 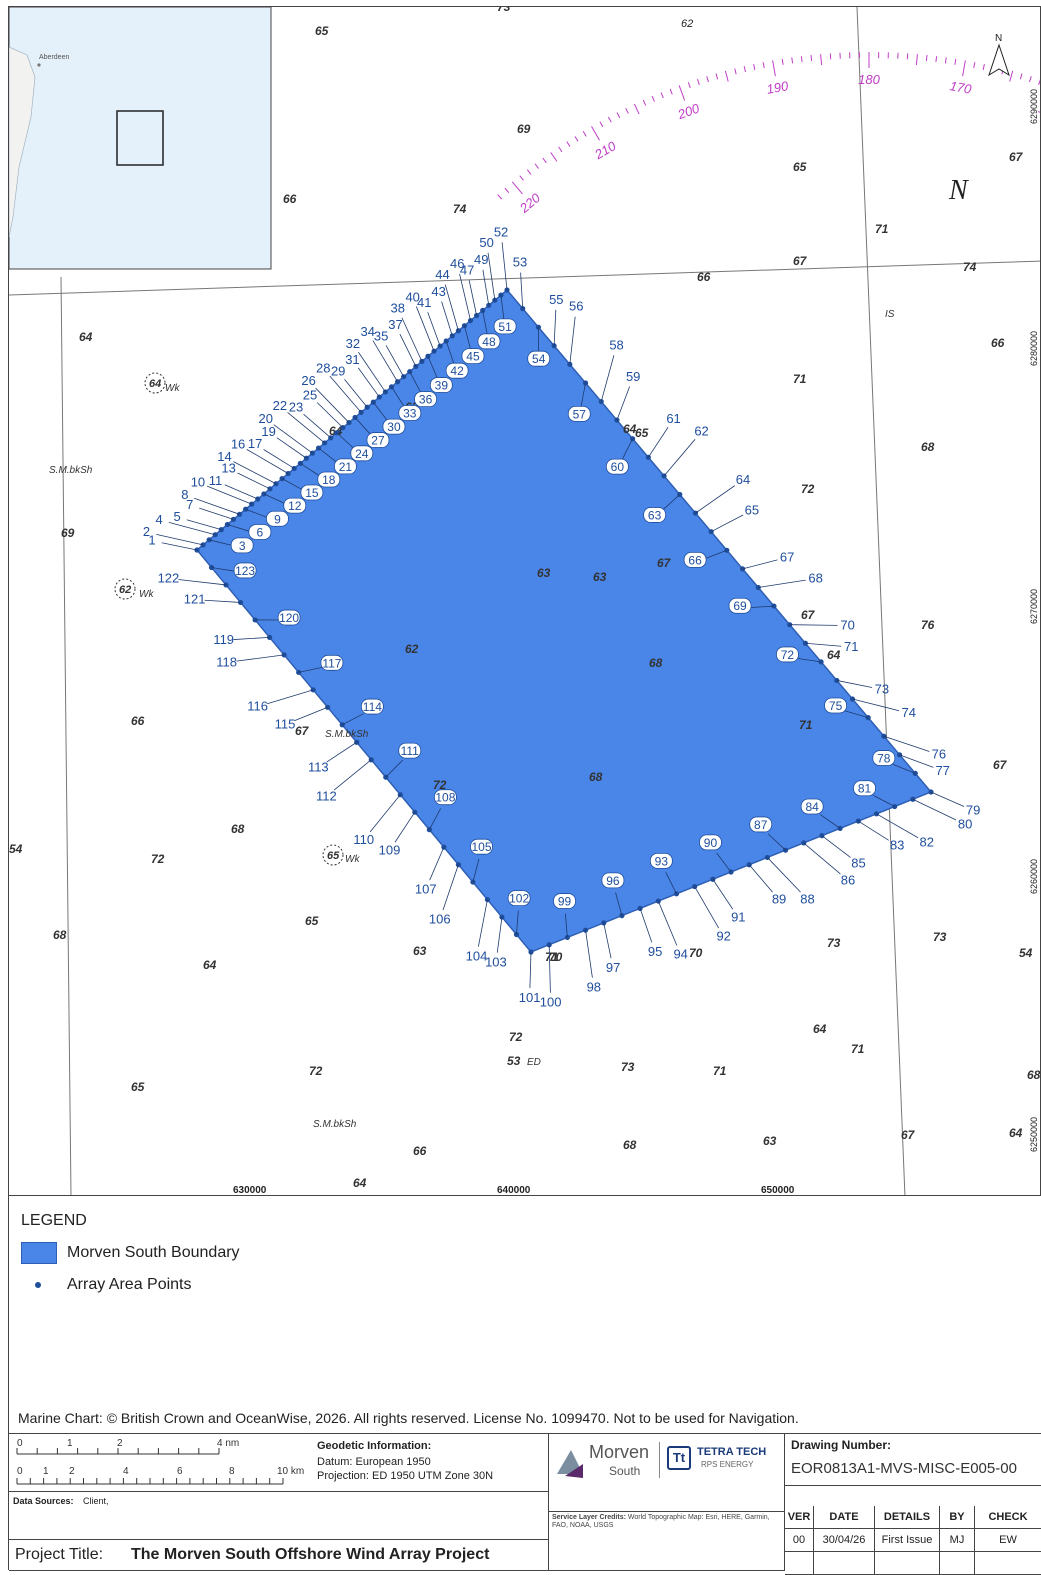 What do you see at coordinates (329, 480) in the screenshot?
I see `point-label: 18` at bounding box center [329, 480].